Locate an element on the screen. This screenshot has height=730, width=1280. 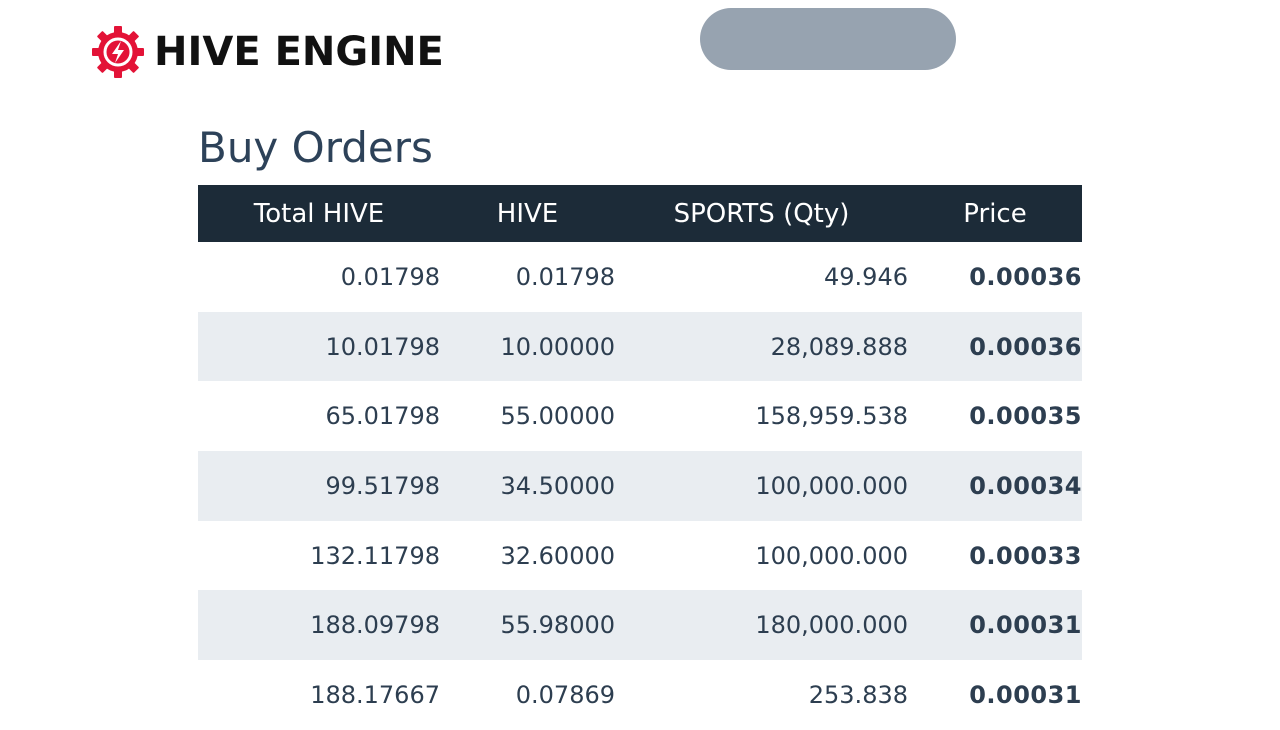
table-row: 132.11798 32.60000 100,000.000 0.00033 is located at coordinates (640, 556).